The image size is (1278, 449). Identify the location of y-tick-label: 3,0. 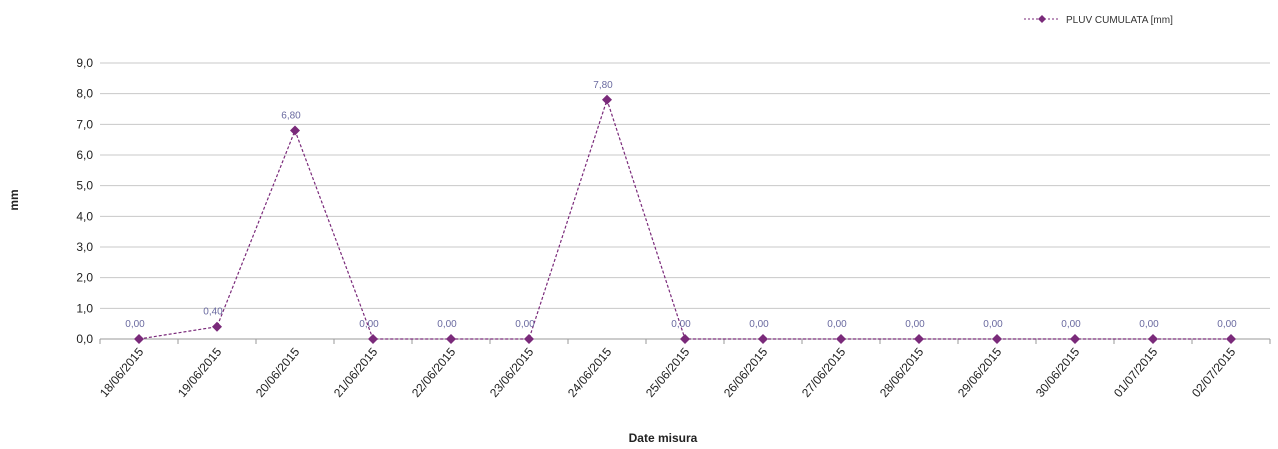
(84, 247).